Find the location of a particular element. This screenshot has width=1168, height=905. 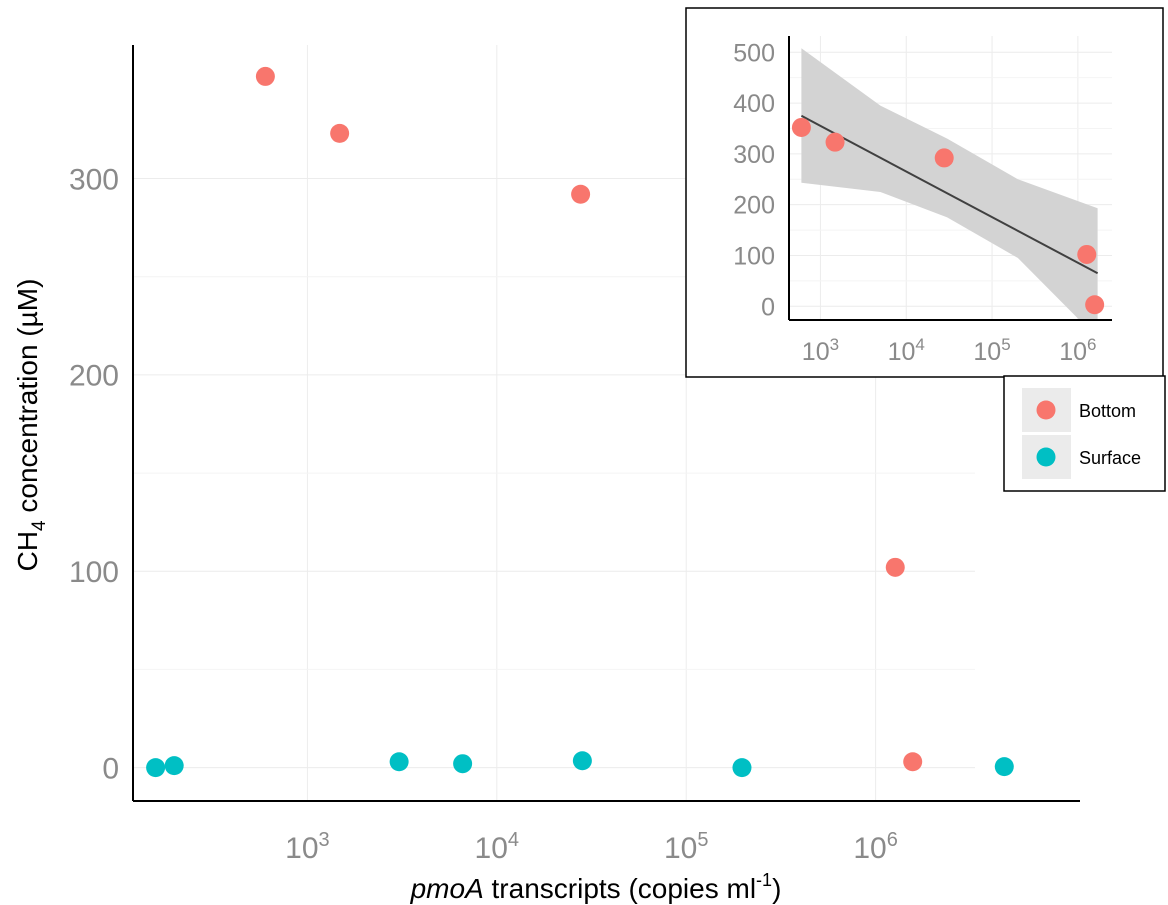

main-y-tick-label: 100 is located at coordinates (94, 572).